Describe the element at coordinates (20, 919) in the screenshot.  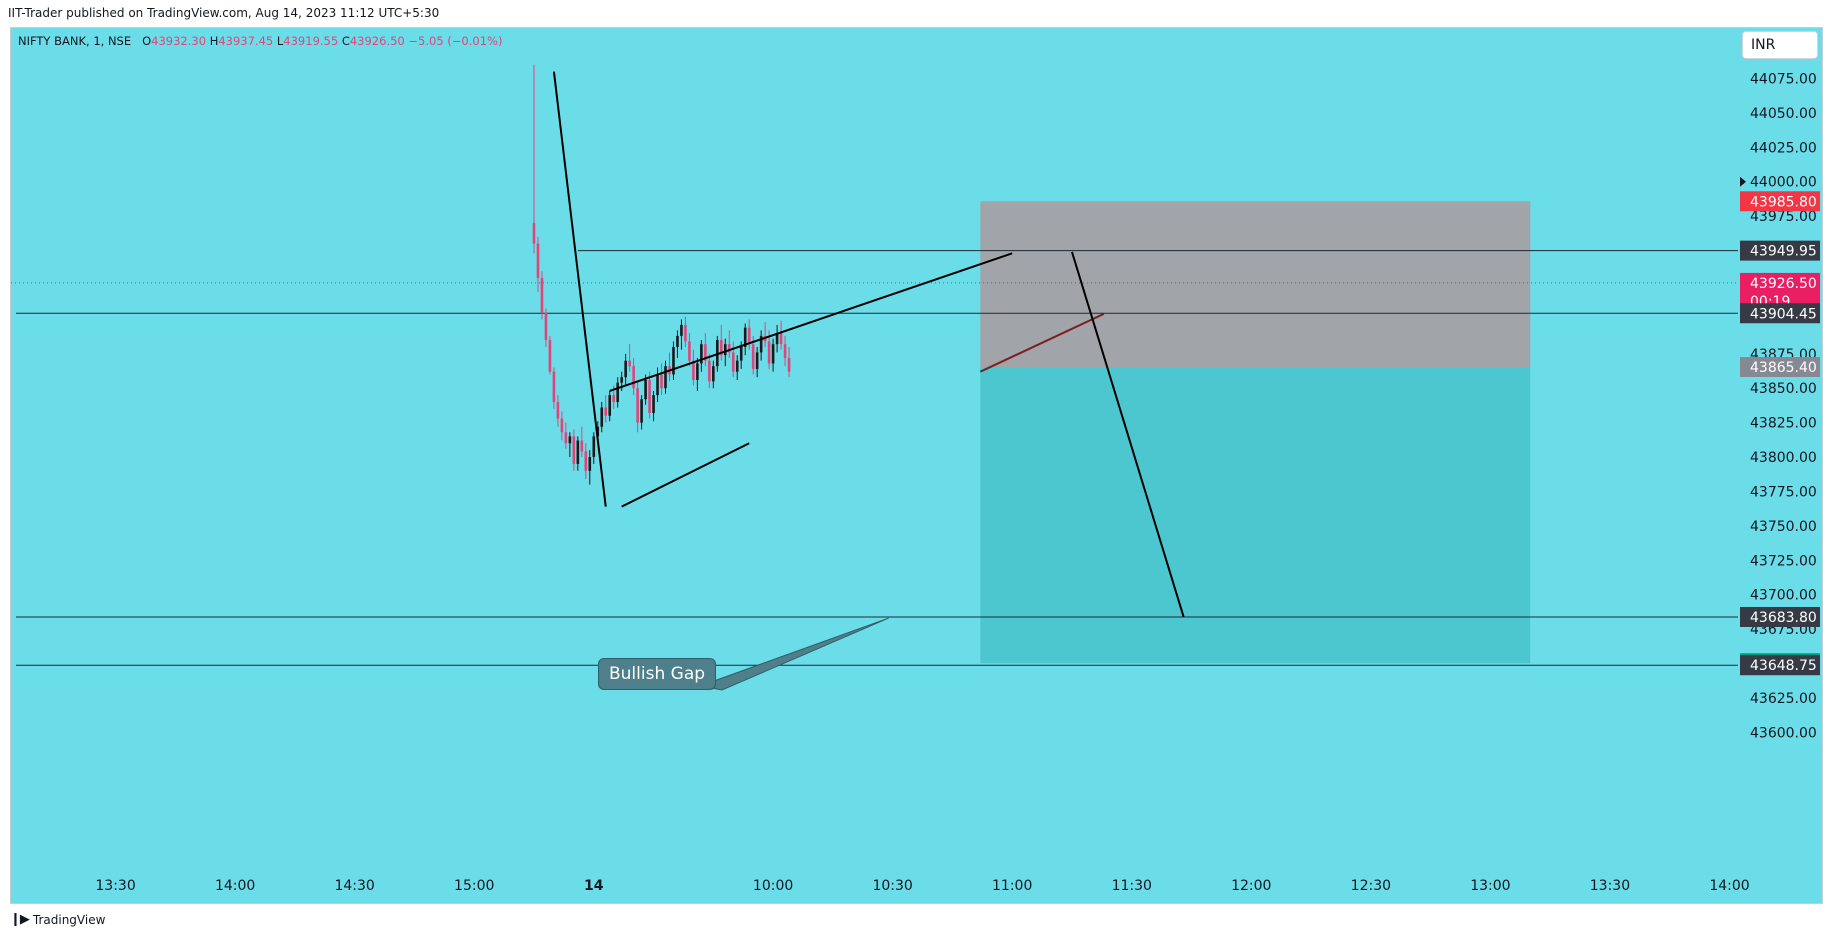
I see `tradingview-logo-icon: ❙▶` at that location.